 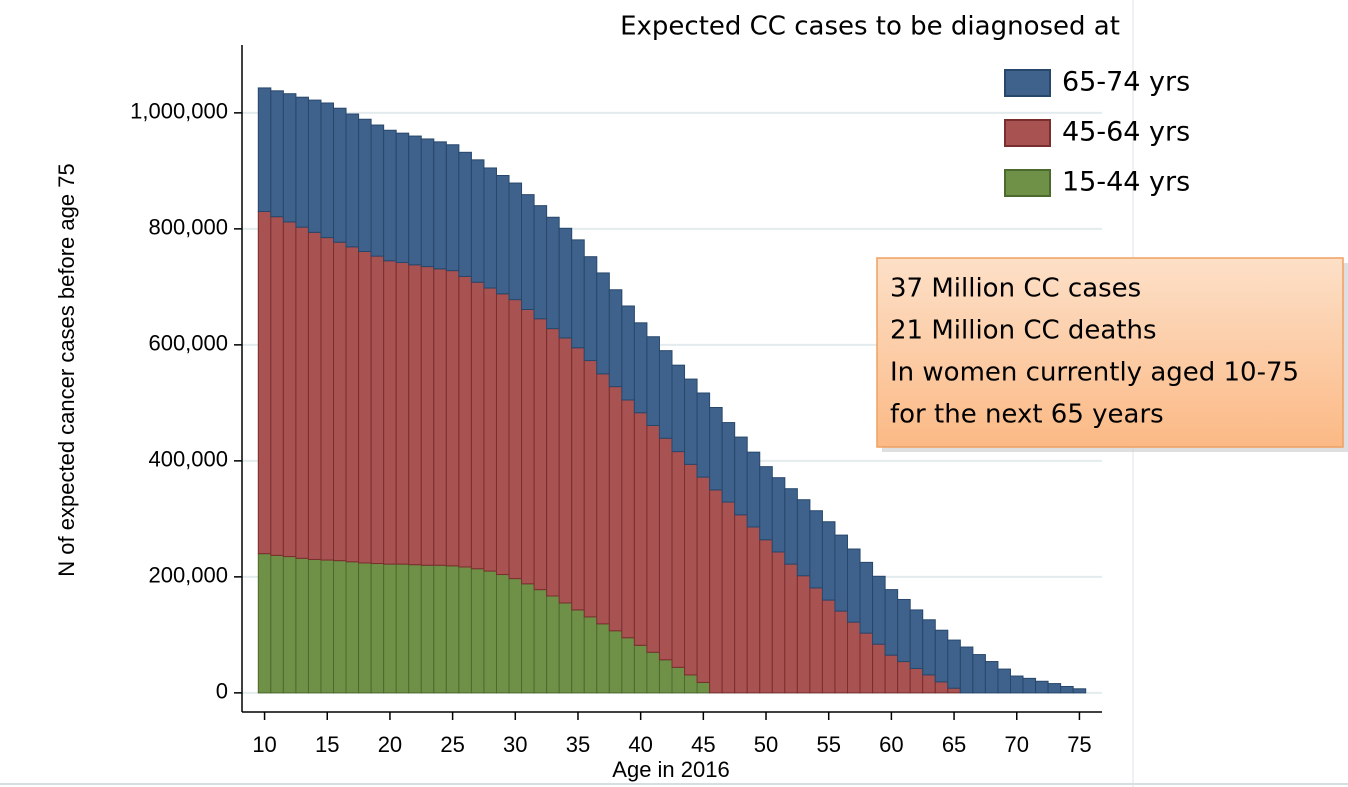 What do you see at coordinates (766, 744) in the screenshot?
I see `x-tick-label: 50` at bounding box center [766, 744].